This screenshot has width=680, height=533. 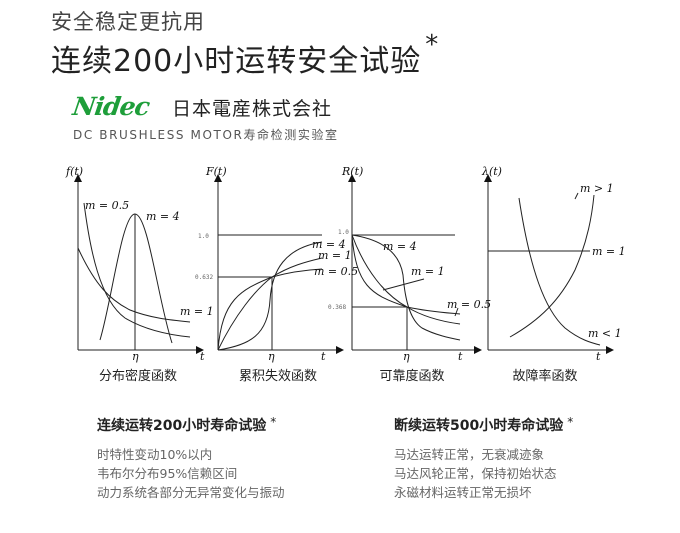 What do you see at coordinates (469, 454) in the screenshot?
I see `test-line: 马达运转正常，无衰减迹象` at bounding box center [469, 454].